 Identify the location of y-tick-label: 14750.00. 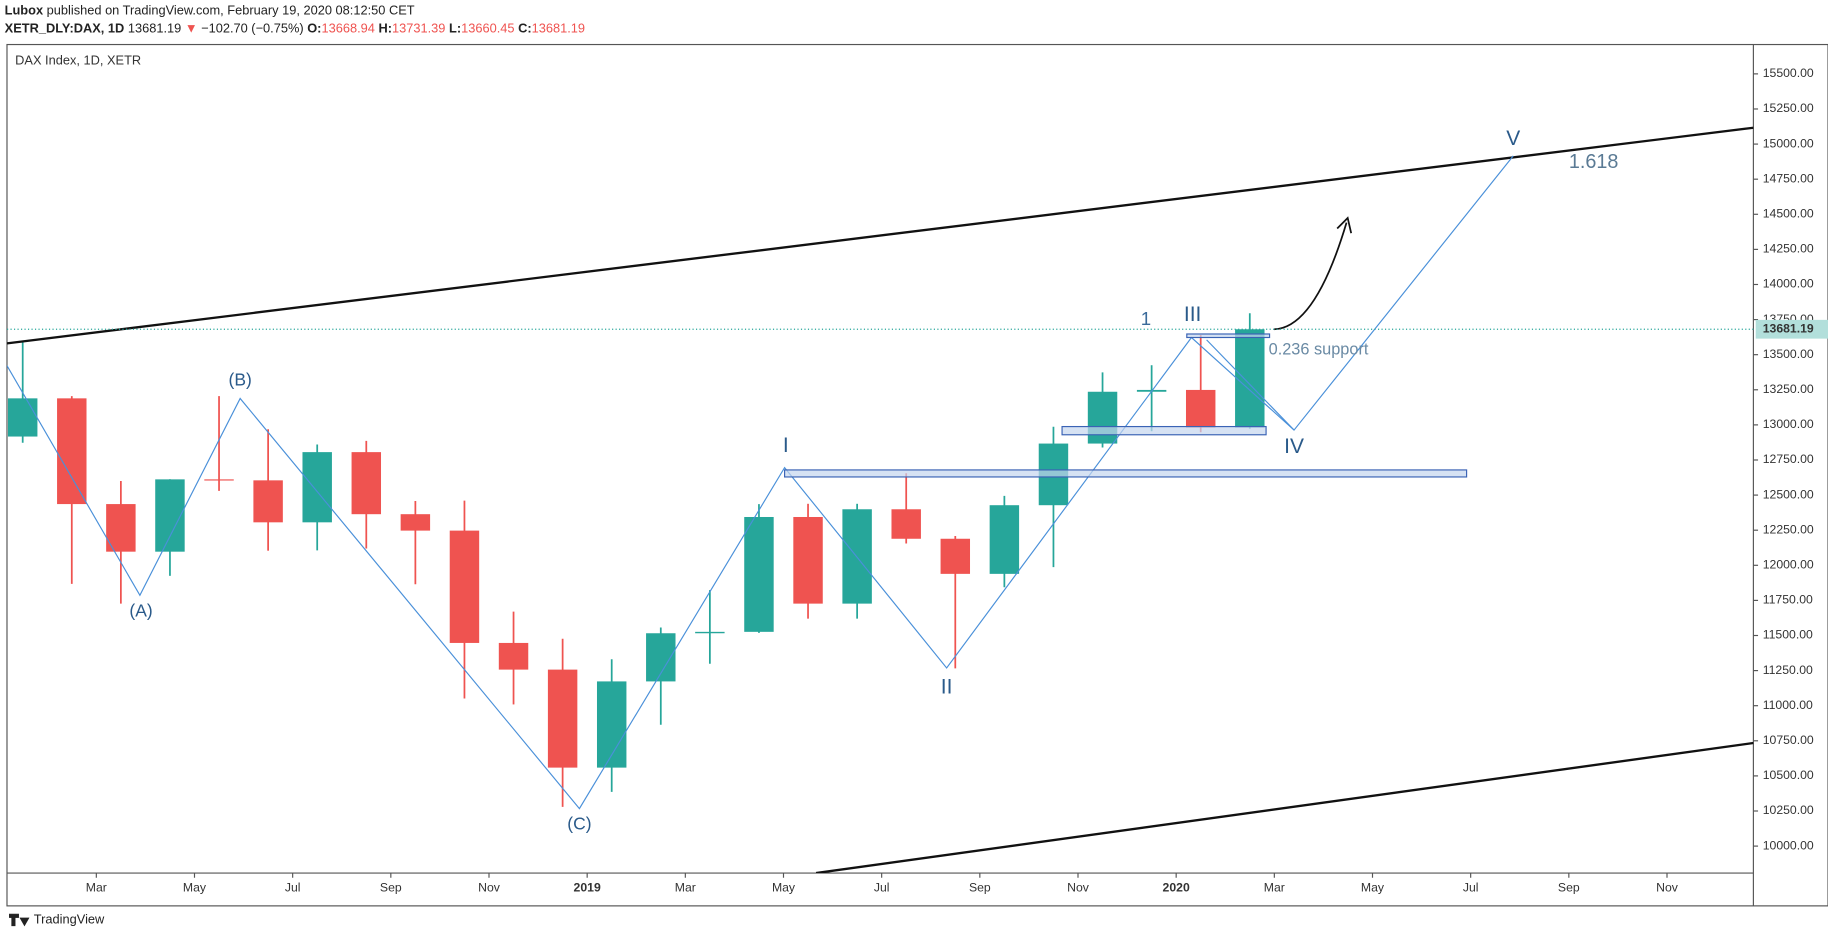
(1788, 178).